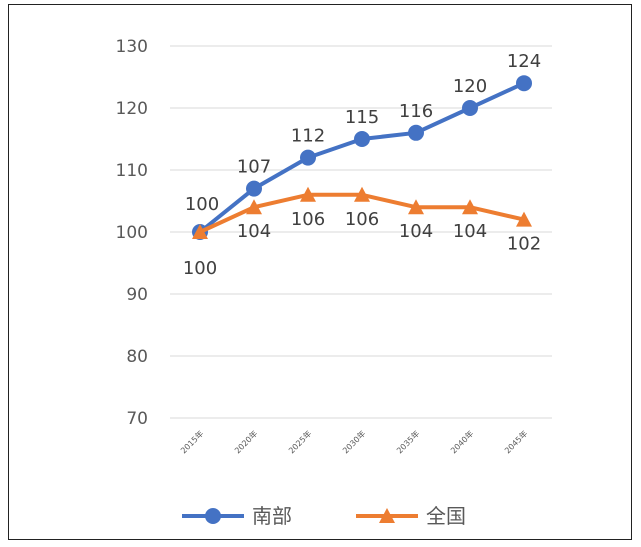 Image resolution: width=641 pixels, height=547 pixels. Describe the element at coordinates (132, 47) in the screenshot. I see `y-tick-label: 130` at that location.